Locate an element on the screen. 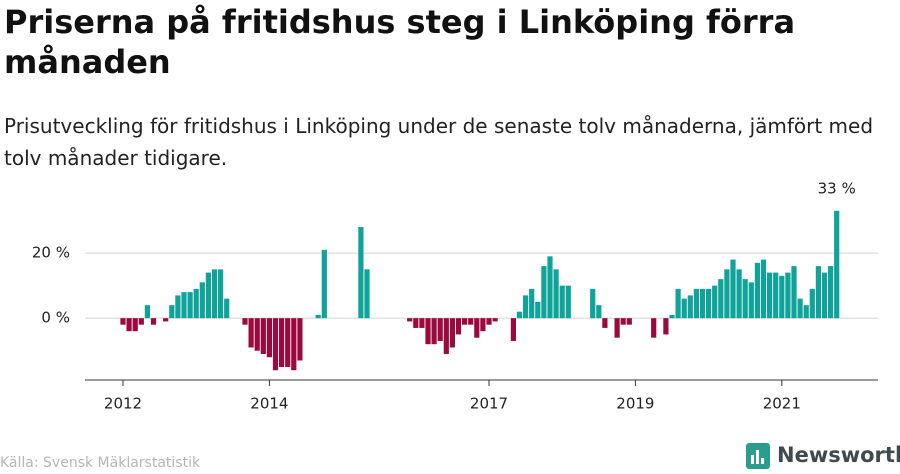 The width and height of the screenshot is (900, 474). logo: Newsworthy is located at coordinates (823, 456).